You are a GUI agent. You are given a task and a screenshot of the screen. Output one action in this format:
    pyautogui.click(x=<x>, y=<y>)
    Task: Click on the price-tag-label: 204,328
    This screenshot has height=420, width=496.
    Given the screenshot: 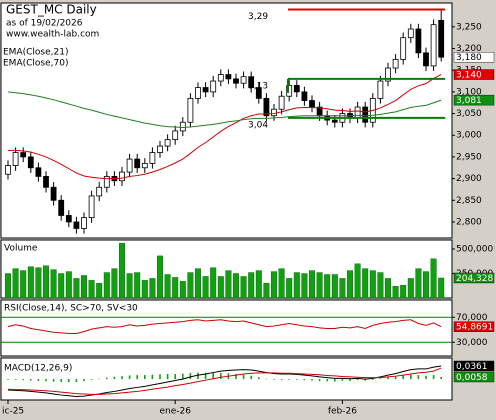 What is the action you would take?
    pyautogui.click(x=474, y=279)
    